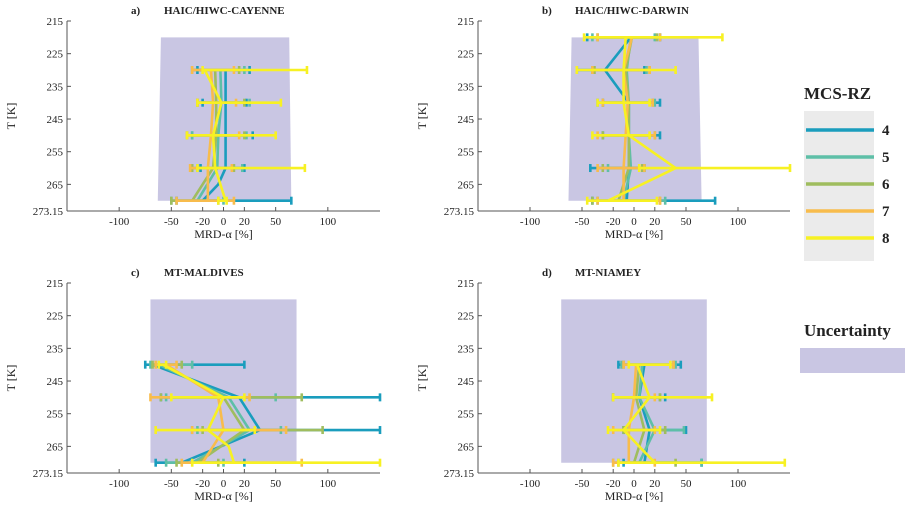 The height and width of the screenshot is (518, 905). What do you see at coordinates (135, 273) in the screenshot?
I see `panel-label: c)` at bounding box center [135, 273].